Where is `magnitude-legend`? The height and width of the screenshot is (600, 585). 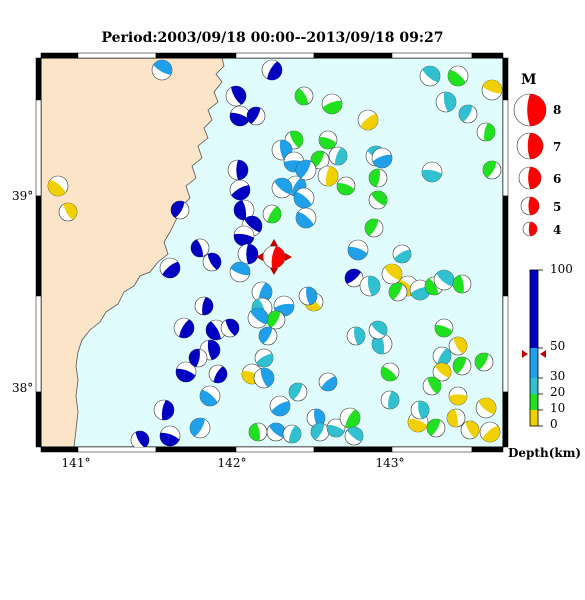 magnitude-legend is located at coordinates (530, 165).